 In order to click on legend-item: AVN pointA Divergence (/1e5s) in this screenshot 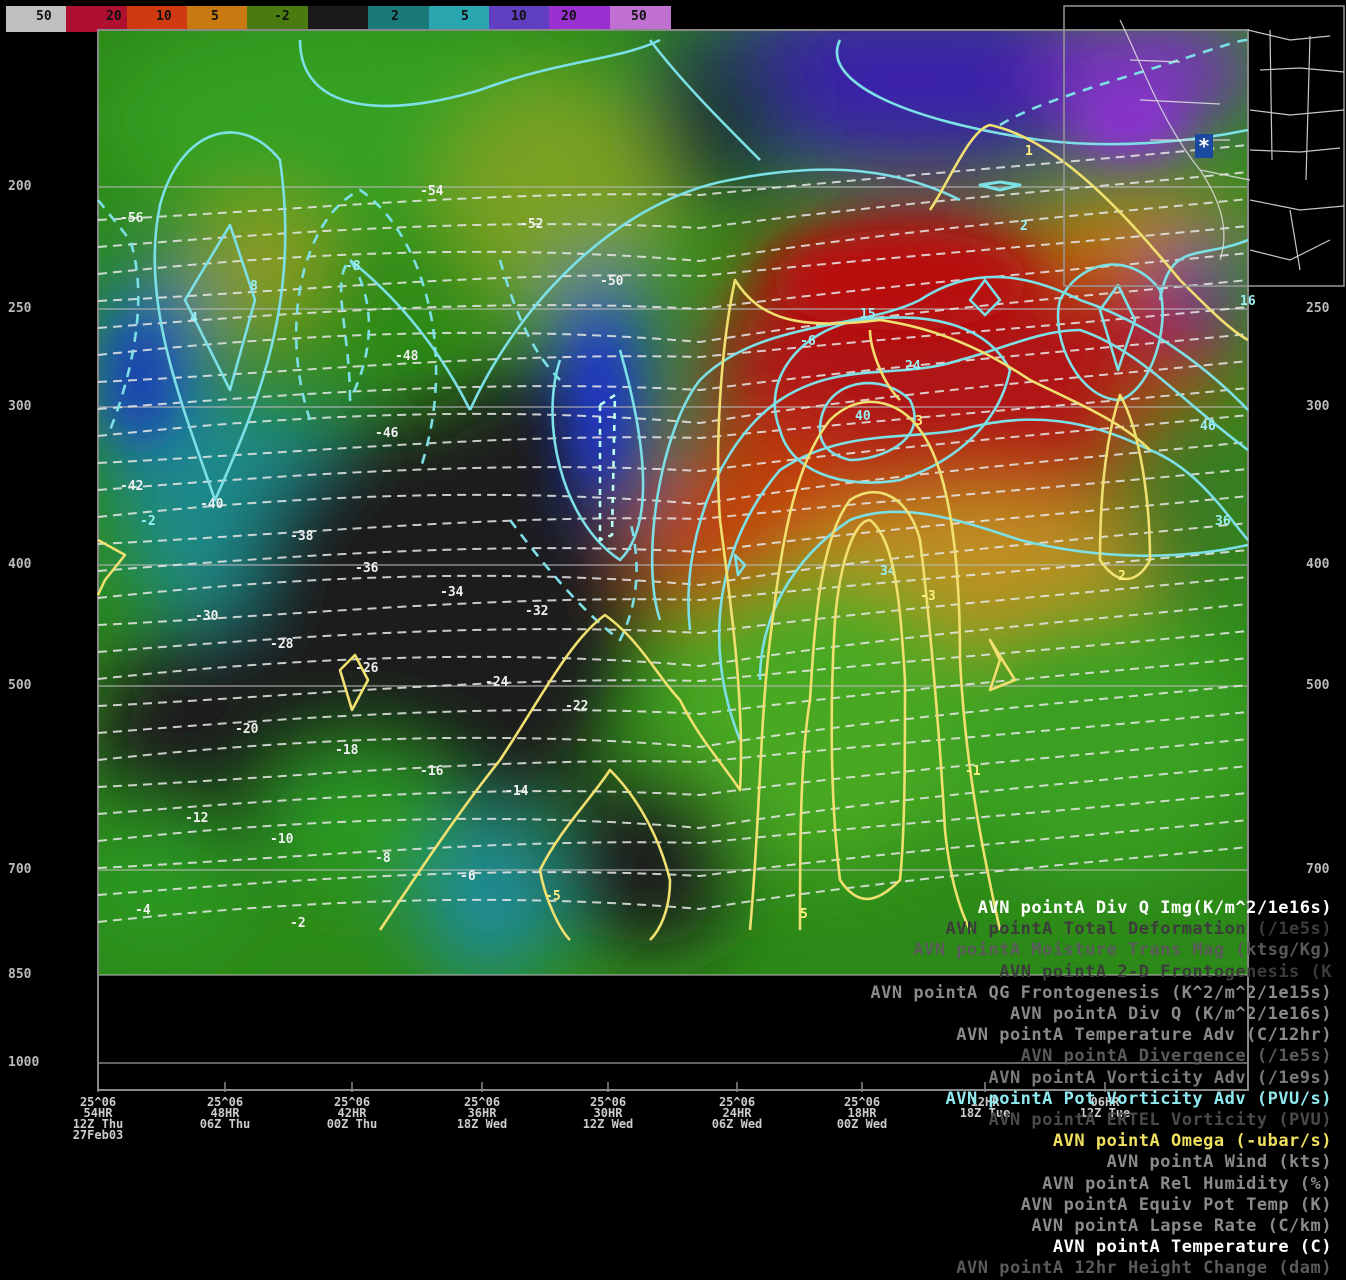, I will do `click(1176, 1056)`.